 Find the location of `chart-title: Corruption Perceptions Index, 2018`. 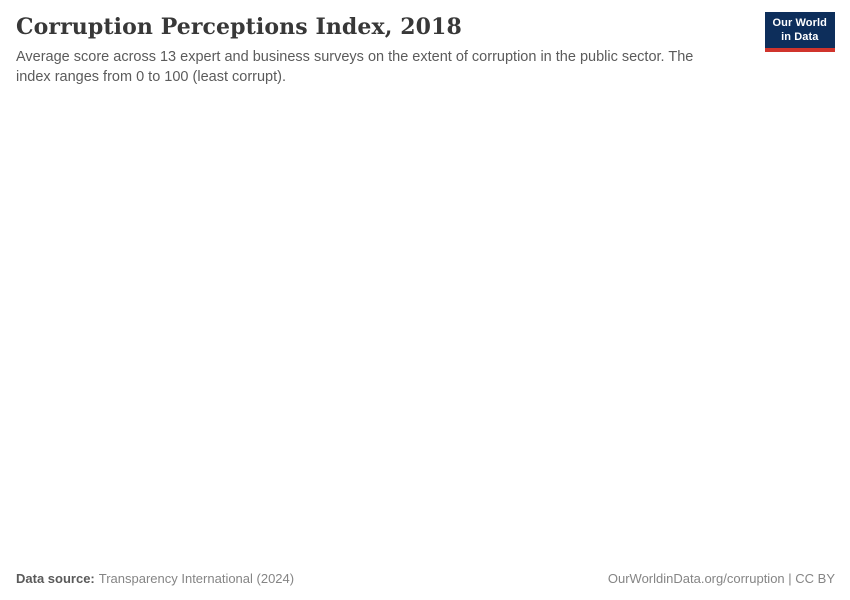

chart-title: Corruption Perceptions Index, 2018 is located at coordinates (239, 27).